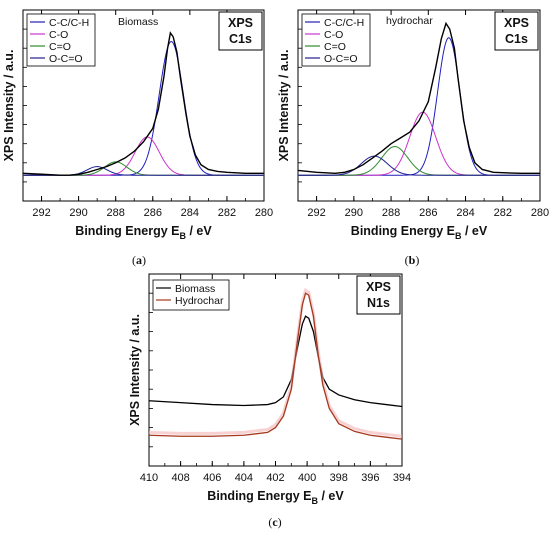  I want to click on panel-caption: (c), so click(274, 522).